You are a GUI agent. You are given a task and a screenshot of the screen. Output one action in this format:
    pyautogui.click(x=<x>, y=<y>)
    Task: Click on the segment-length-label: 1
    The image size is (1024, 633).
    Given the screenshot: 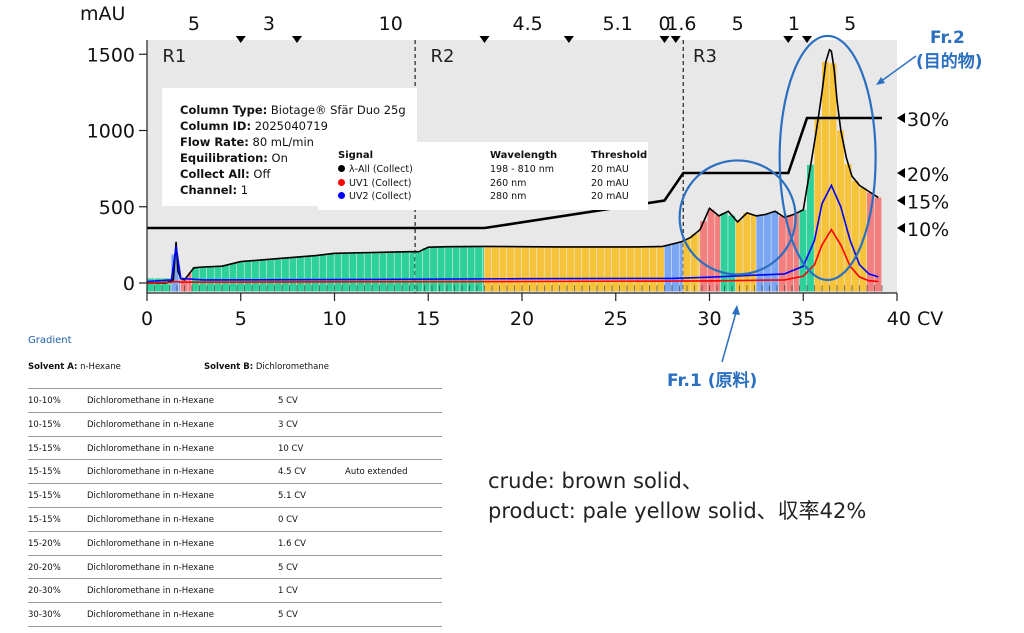 What is the action you would take?
    pyautogui.click(x=794, y=24)
    